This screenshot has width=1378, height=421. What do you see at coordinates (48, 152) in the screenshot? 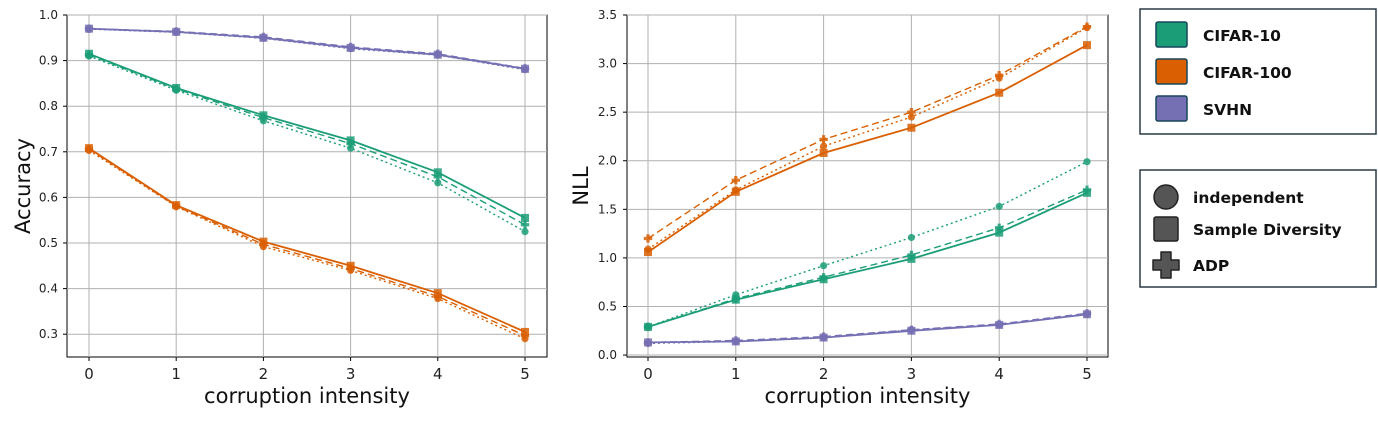
I see `accuracy-y-tick-label: 0.7` at bounding box center [48, 152].